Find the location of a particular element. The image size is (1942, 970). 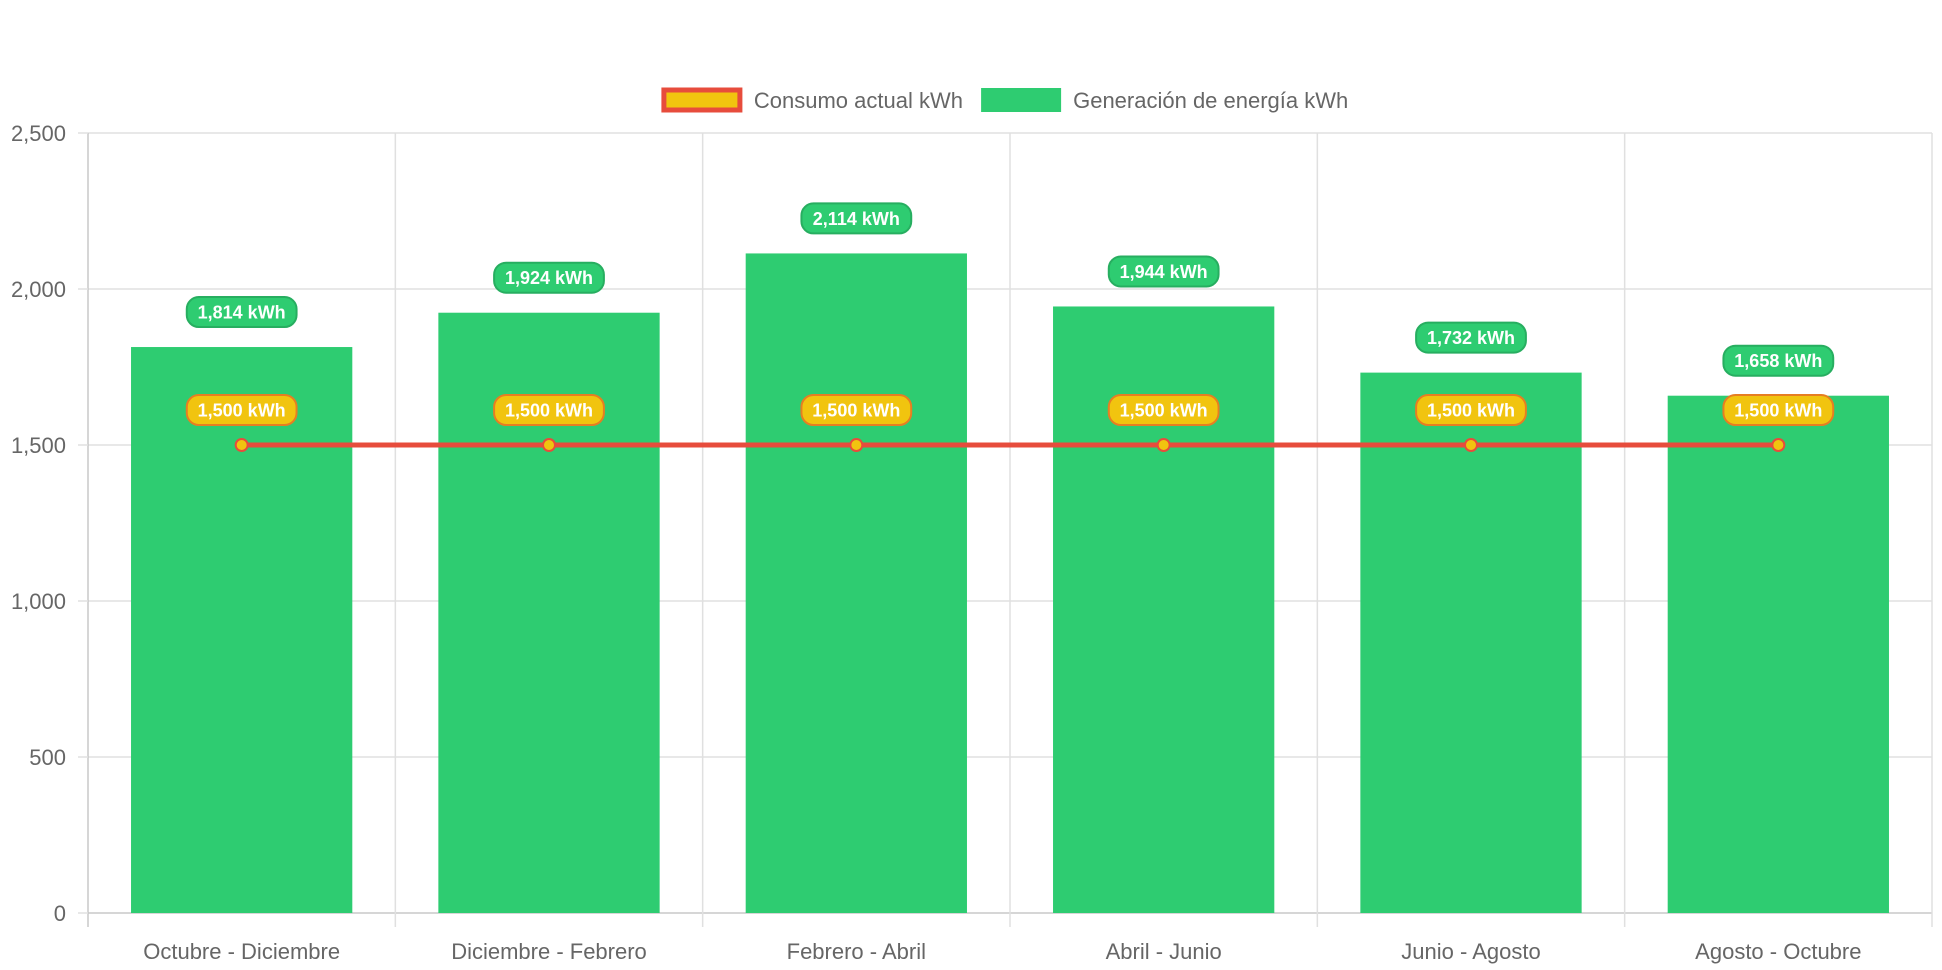

bar-data-label-text: 2,114 kWh is located at coordinates (856, 219).